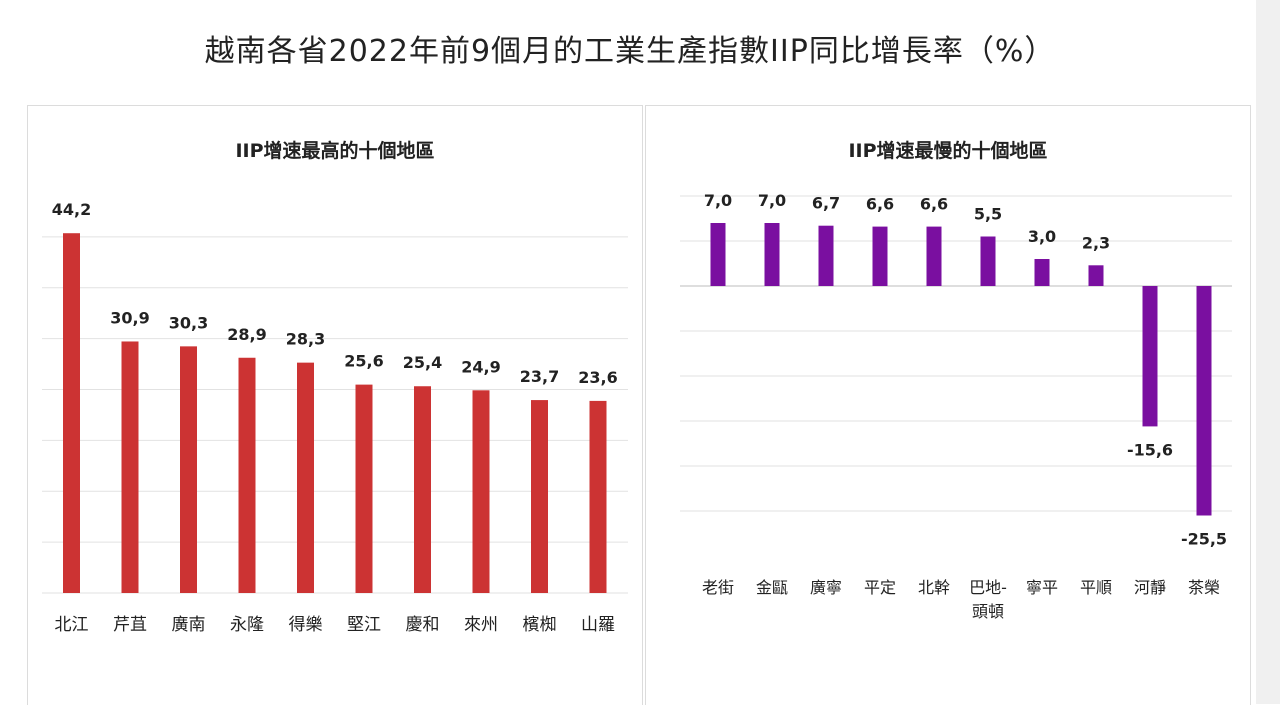 This screenshot has height=705, width=1280. Describe the element at coordinates (934, 587) in the screenshot. I see `category-label: 北幹` at that location.